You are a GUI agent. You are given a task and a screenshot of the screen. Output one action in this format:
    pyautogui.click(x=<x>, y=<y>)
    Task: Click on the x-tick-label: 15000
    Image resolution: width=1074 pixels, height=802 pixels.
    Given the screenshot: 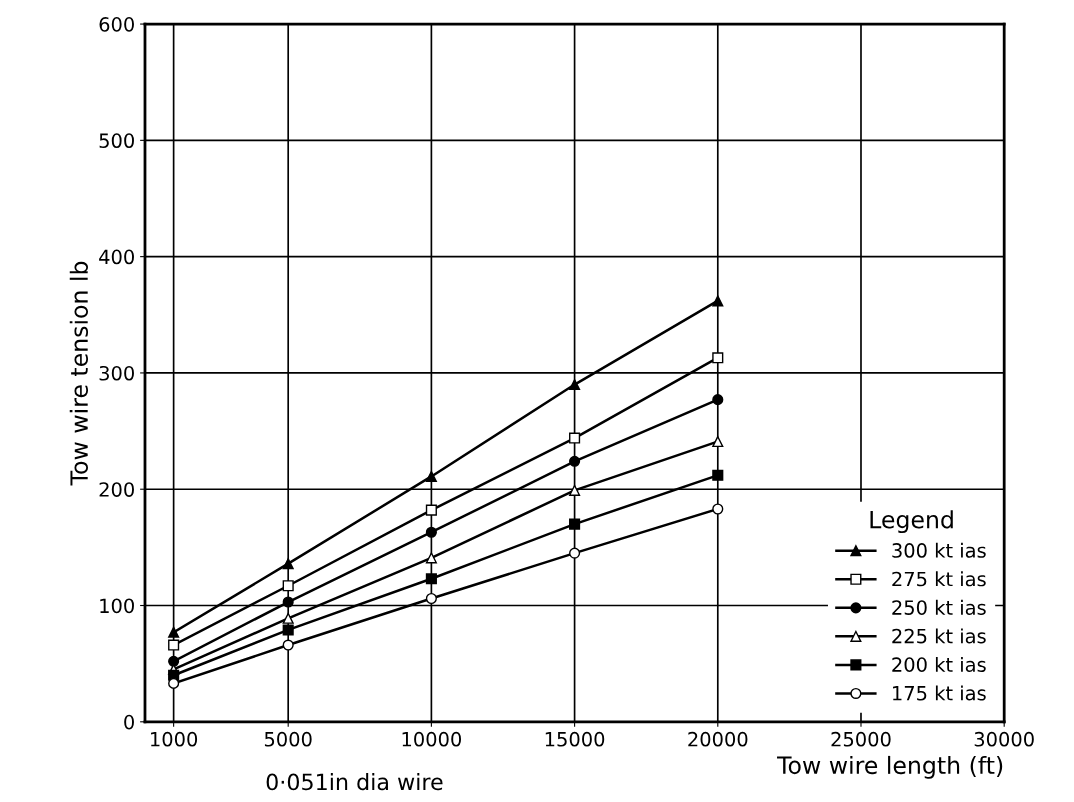 What is the action you would take?
    pyautogui.click(x=575, y=739)
    